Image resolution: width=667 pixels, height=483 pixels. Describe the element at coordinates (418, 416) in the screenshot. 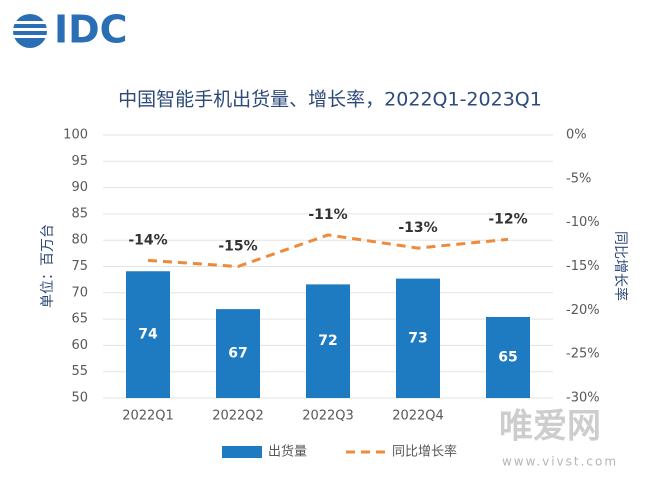

I see `x-tick-label: 2022Q4` at that location.